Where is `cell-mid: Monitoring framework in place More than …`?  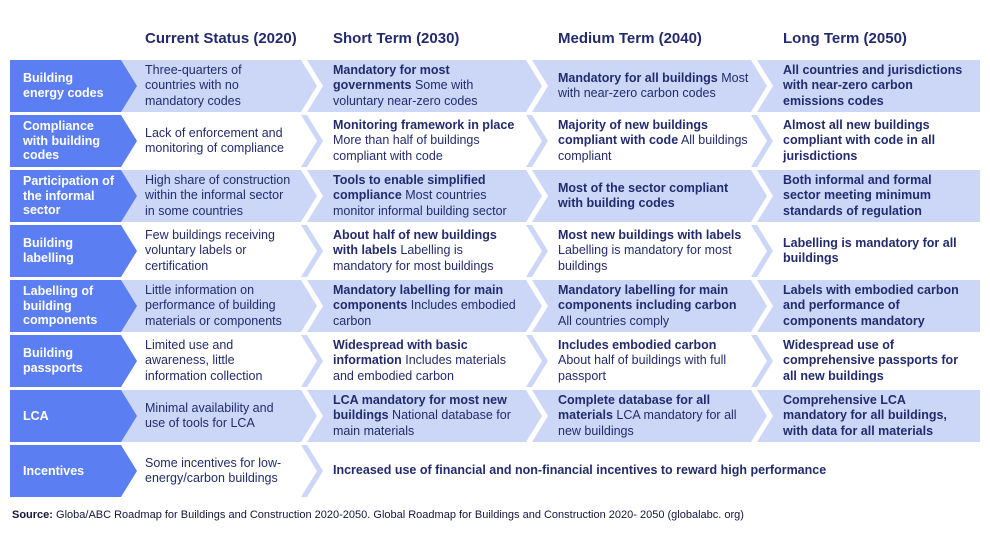 cell-mid: Monitoring framework in place More than … is located at coordinates (424, 141).